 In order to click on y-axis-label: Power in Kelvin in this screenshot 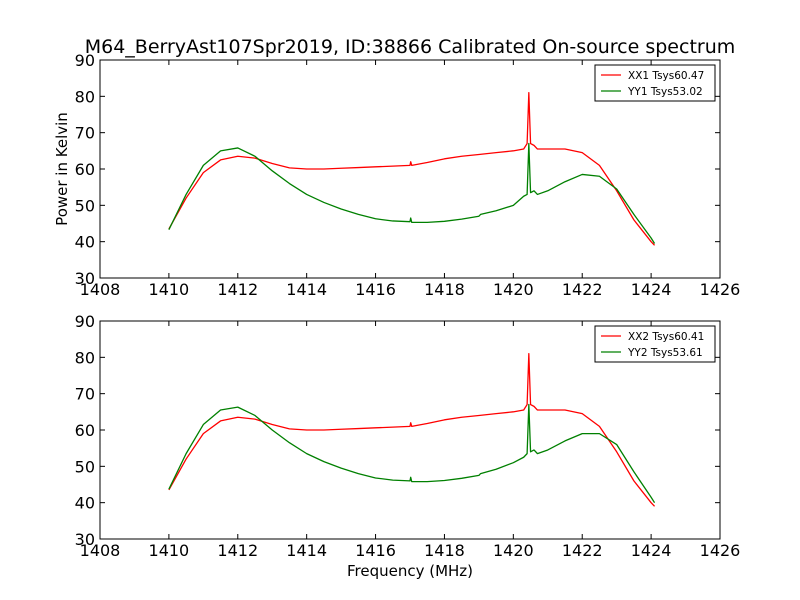, I will do `click(62, 169)`.